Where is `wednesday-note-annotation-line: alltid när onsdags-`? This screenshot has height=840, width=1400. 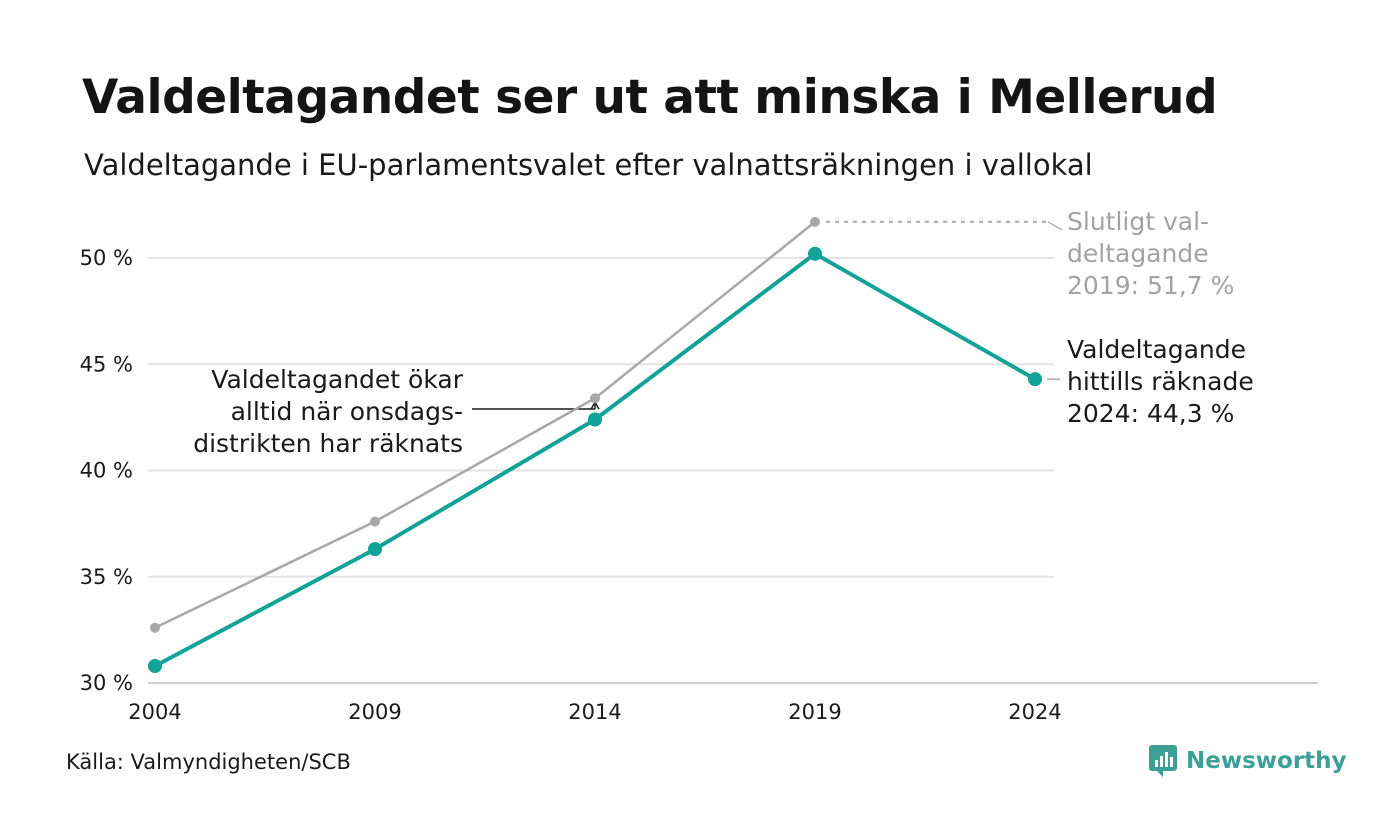
wednesday-note-annotation-line: alltid när onsdags- is located at coordinates (347, 411).